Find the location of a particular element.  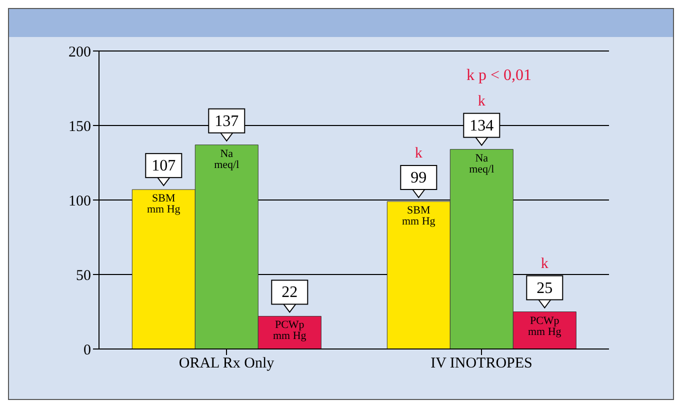

text: Na meq/l is located at coordinates (481, 164).